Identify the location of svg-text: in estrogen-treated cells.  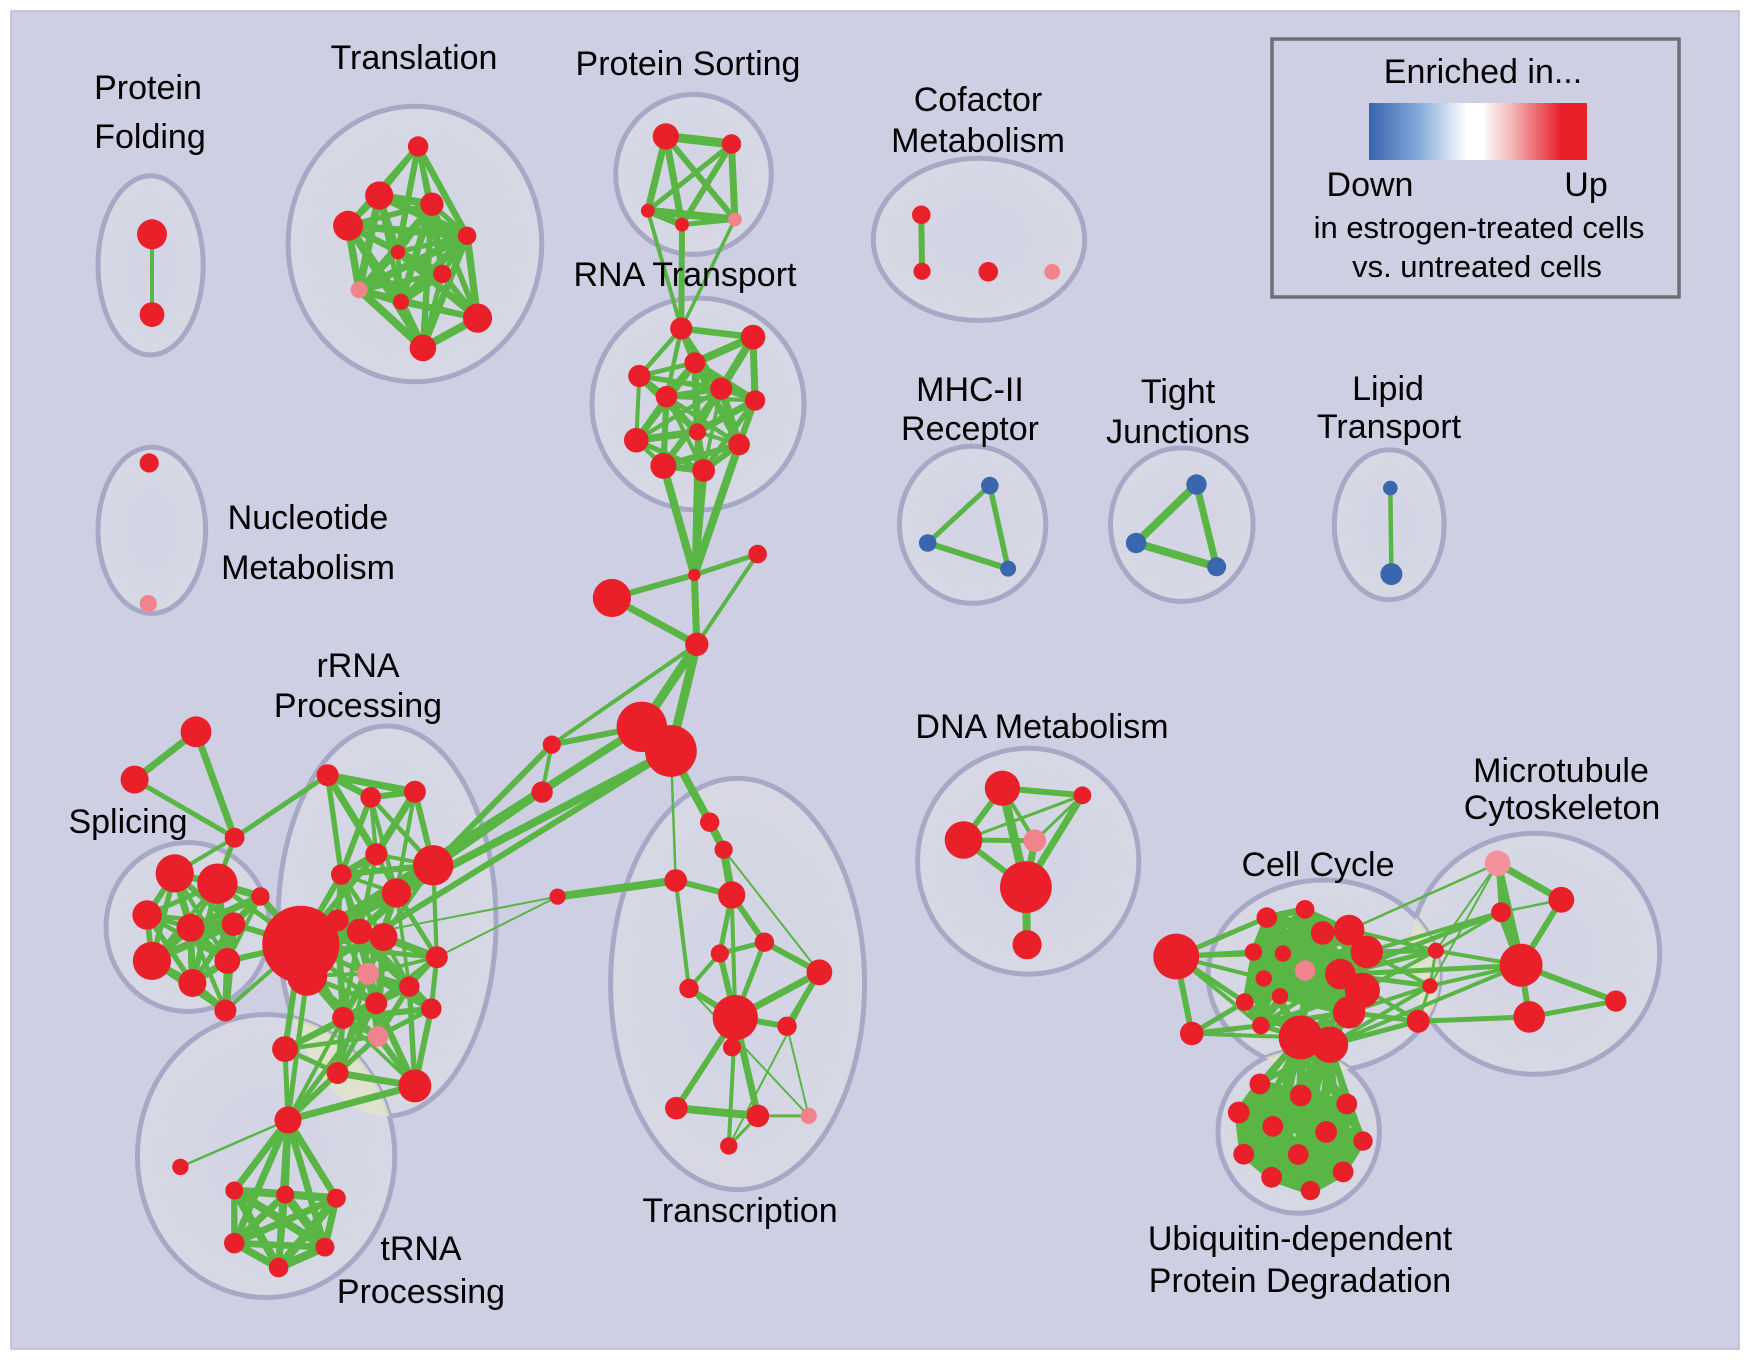
(1479, 227).